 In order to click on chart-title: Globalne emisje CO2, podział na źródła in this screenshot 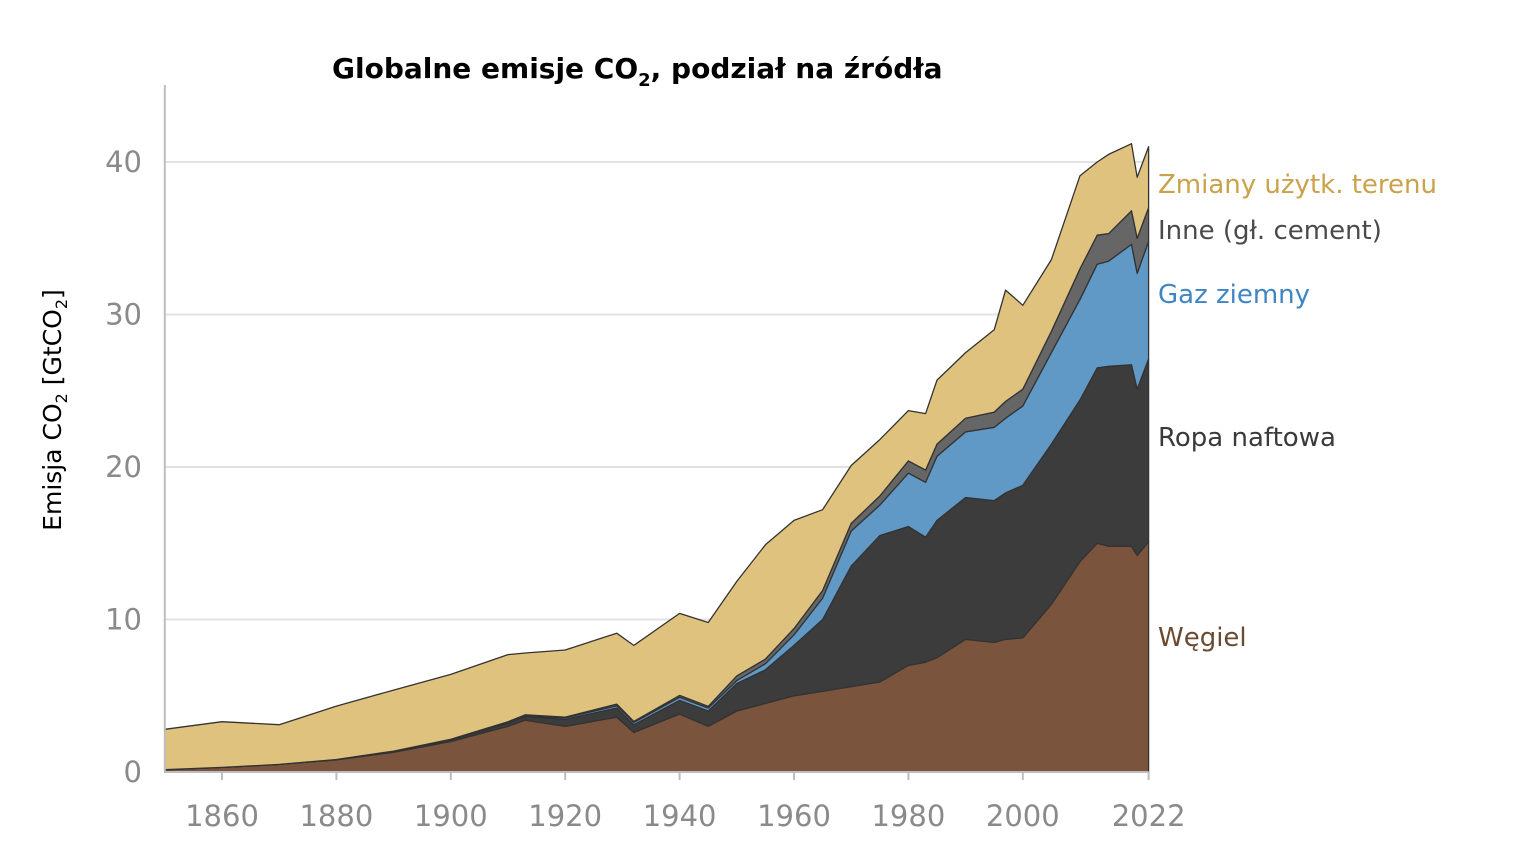, I will do `click(637, 71)`.